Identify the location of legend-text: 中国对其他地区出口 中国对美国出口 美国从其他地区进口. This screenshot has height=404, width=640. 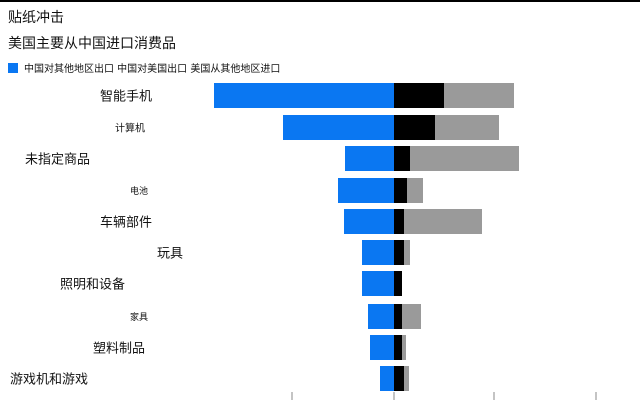
(152, 69).